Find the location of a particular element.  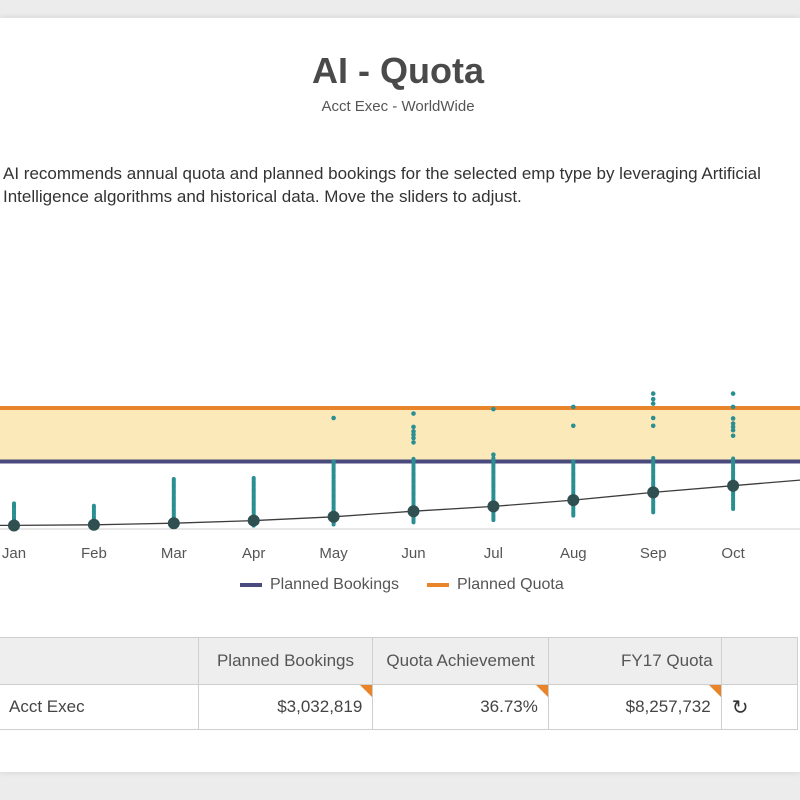

x-tick-may: May is located at coordinates (333, 553).